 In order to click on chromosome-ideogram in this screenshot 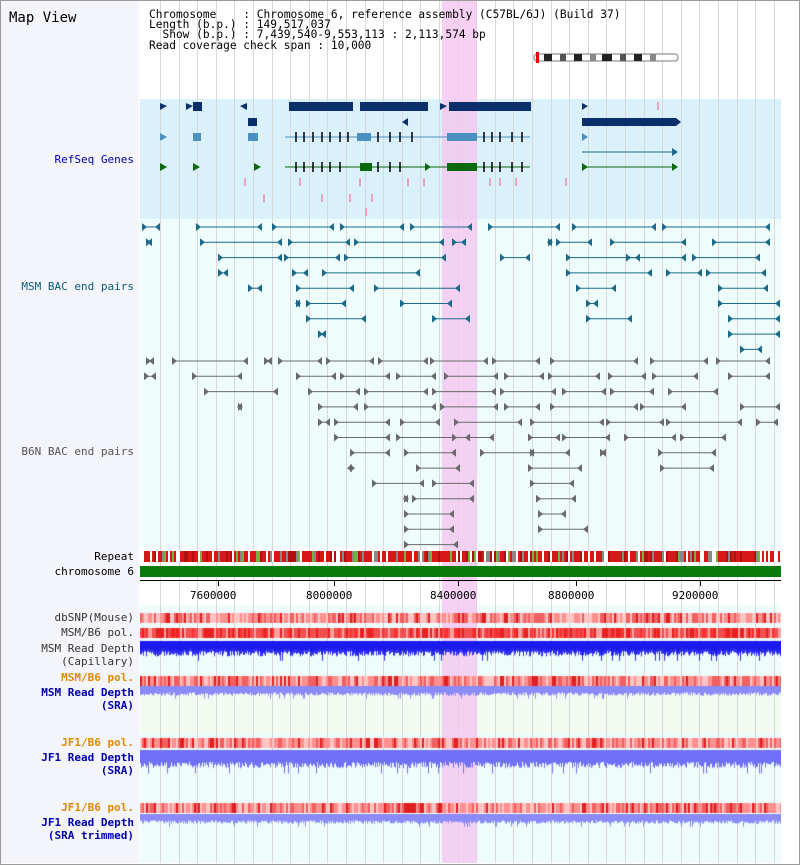, I will do `click(605, 58)`.